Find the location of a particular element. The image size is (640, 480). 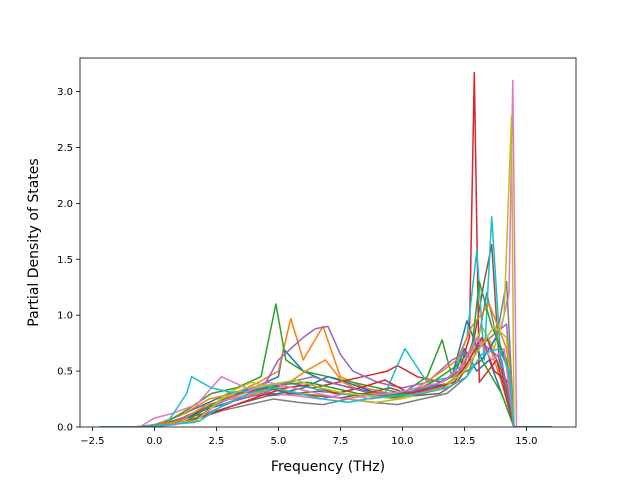

y-tick-label: 3.0 is located at coordinates (65, 92).